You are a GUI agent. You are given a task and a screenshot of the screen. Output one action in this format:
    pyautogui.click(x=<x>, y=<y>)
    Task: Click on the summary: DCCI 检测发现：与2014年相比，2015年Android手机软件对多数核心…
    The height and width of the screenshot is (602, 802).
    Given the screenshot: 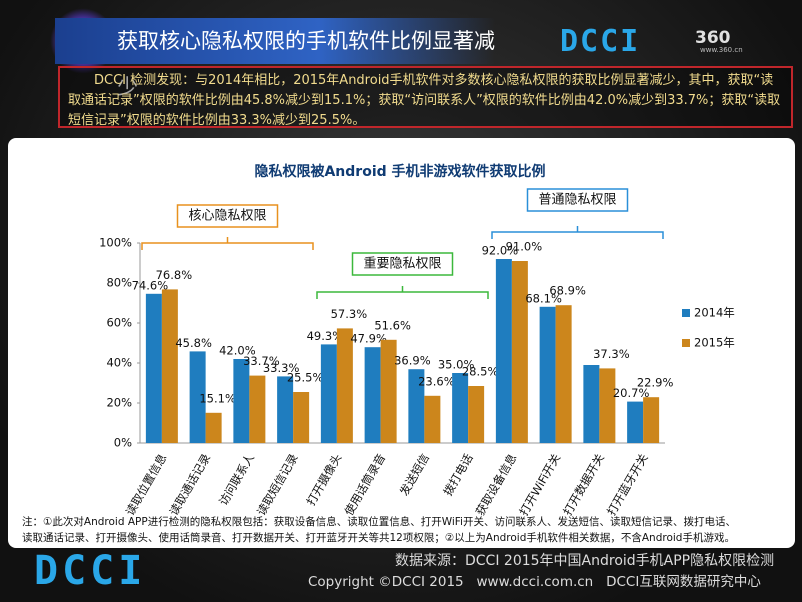 What is the action you would take?
    pyautogui.click(x=425, y=97)
    